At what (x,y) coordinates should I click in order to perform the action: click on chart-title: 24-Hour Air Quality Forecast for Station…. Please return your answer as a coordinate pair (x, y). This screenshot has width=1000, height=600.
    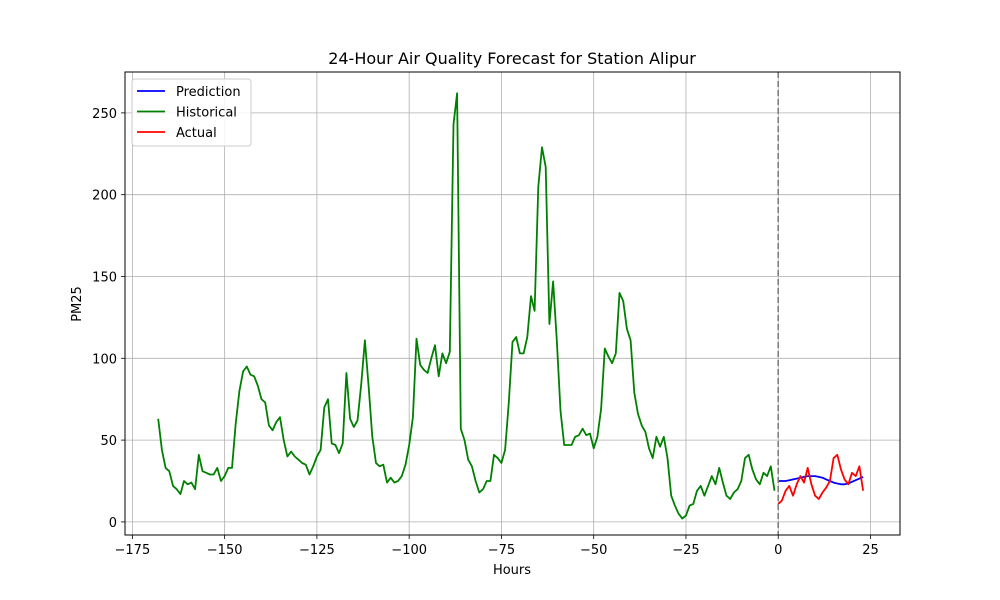
    Looking at the image, I should click on (512, 58).